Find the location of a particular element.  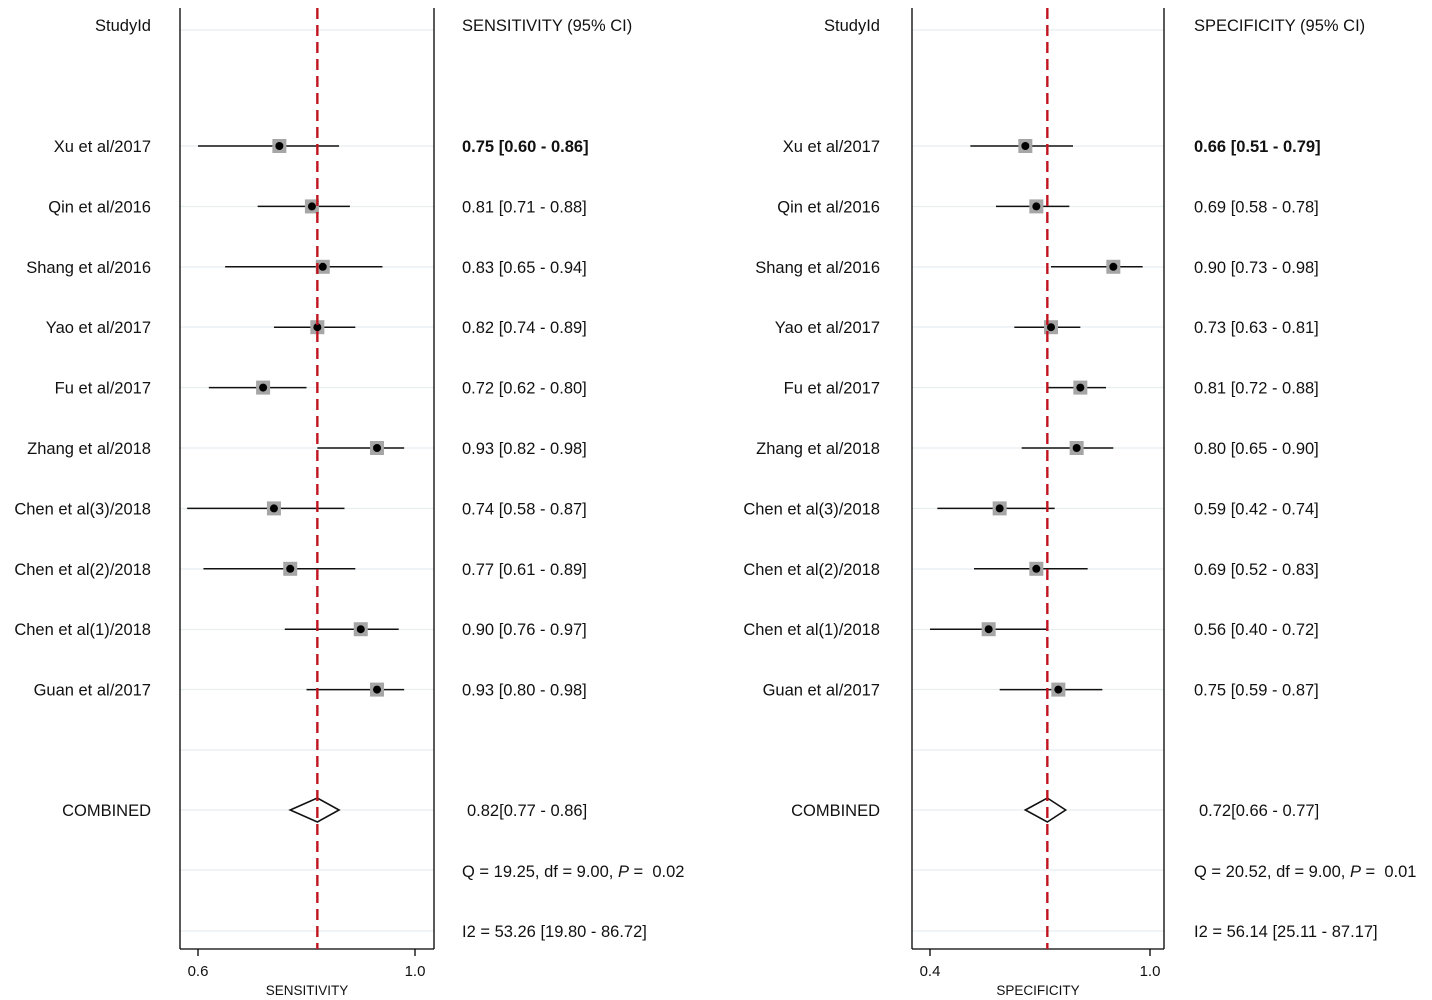

study-ci-value: 0.56 [0.40 - 0.72] is located at coordinates (1256, 630).